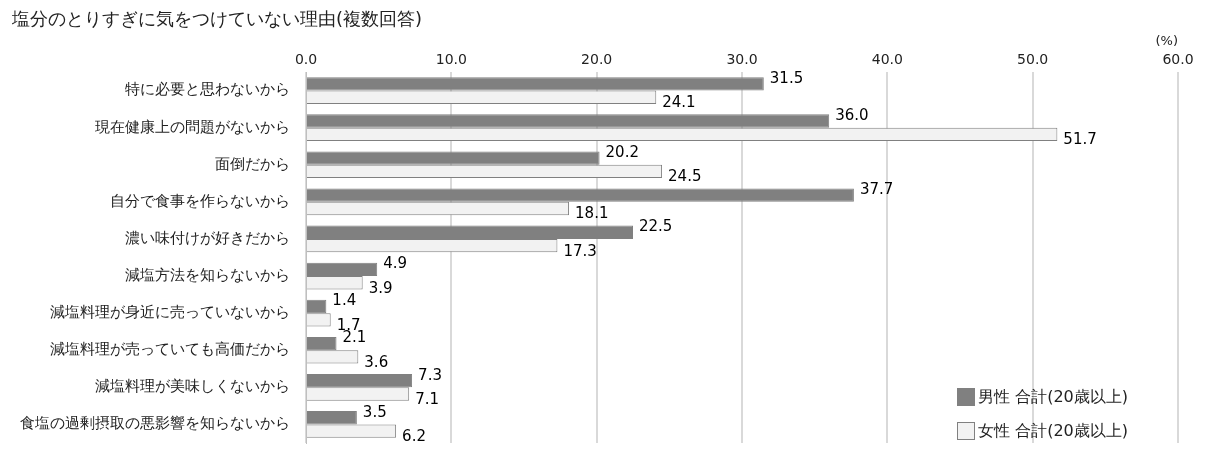  Describe the element at coordinates (427, 398) in the screenshot. I see `data-label: 7.1` at that location.